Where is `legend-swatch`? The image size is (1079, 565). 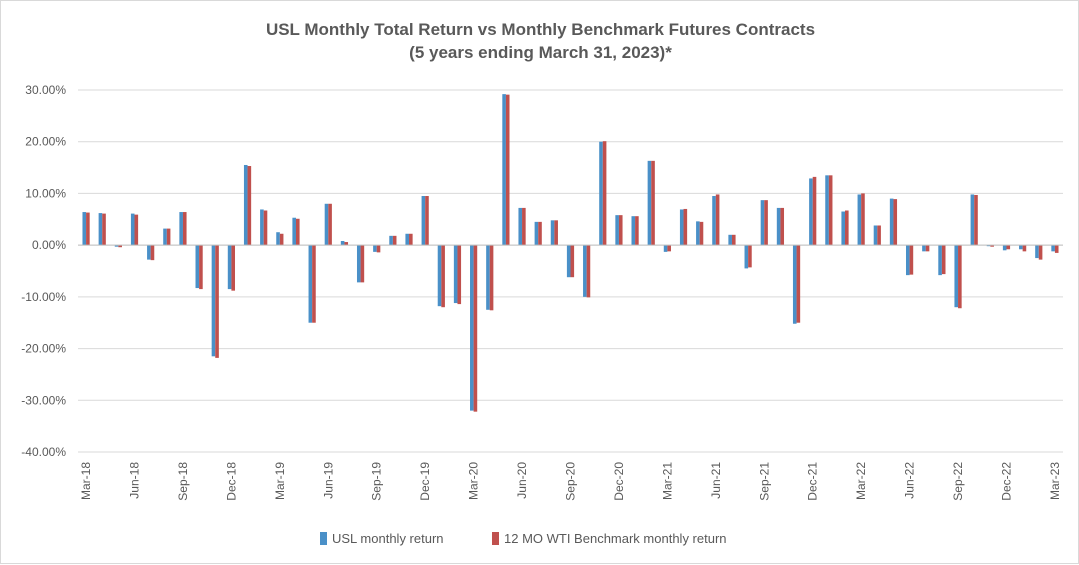
legend-swatch is located at coordinates (323, 538).